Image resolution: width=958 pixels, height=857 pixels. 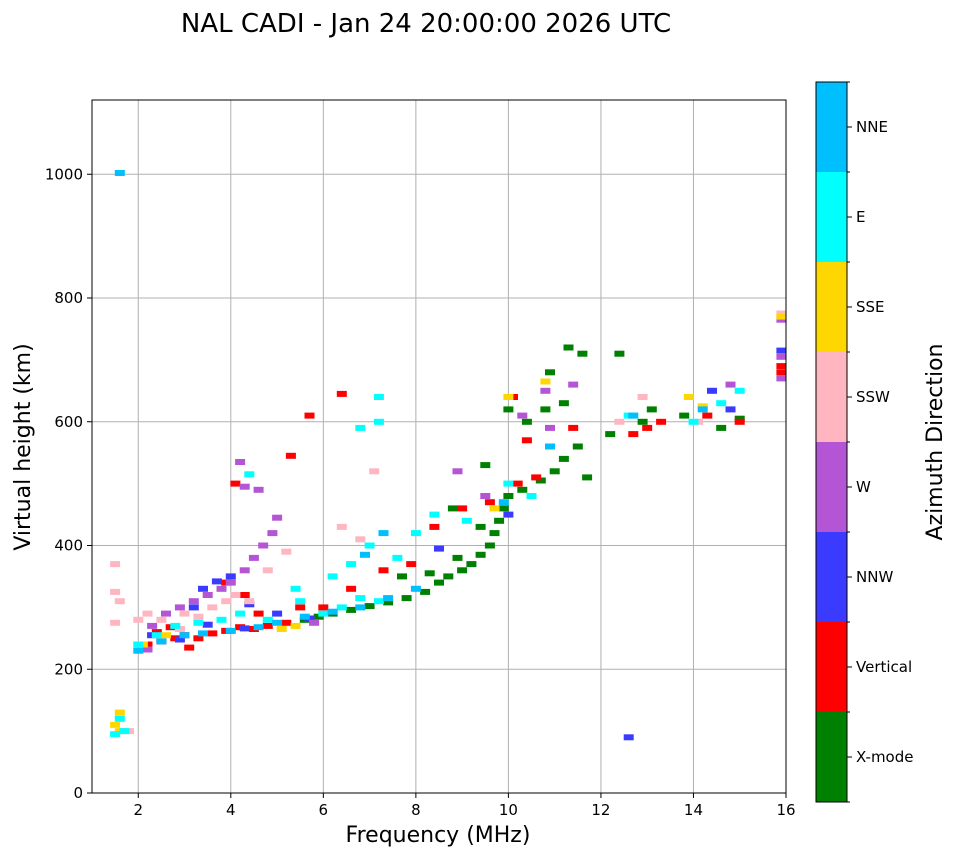 What do you see at coordinates (324, 810) in the screenshot?
I see `x-tick-label: 6` at bounding box center [324, 810].